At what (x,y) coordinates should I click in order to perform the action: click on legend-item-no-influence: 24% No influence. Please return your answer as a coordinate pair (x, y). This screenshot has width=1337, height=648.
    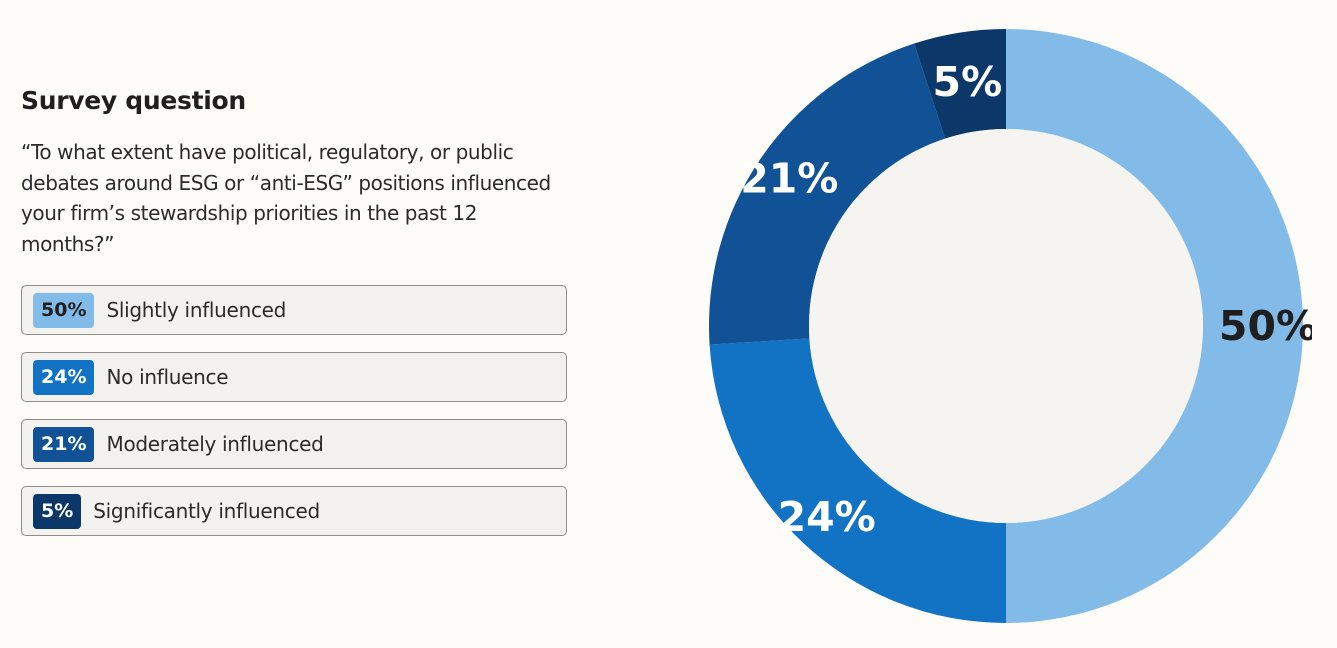
    Looking at the image, I should click on (294, 377).